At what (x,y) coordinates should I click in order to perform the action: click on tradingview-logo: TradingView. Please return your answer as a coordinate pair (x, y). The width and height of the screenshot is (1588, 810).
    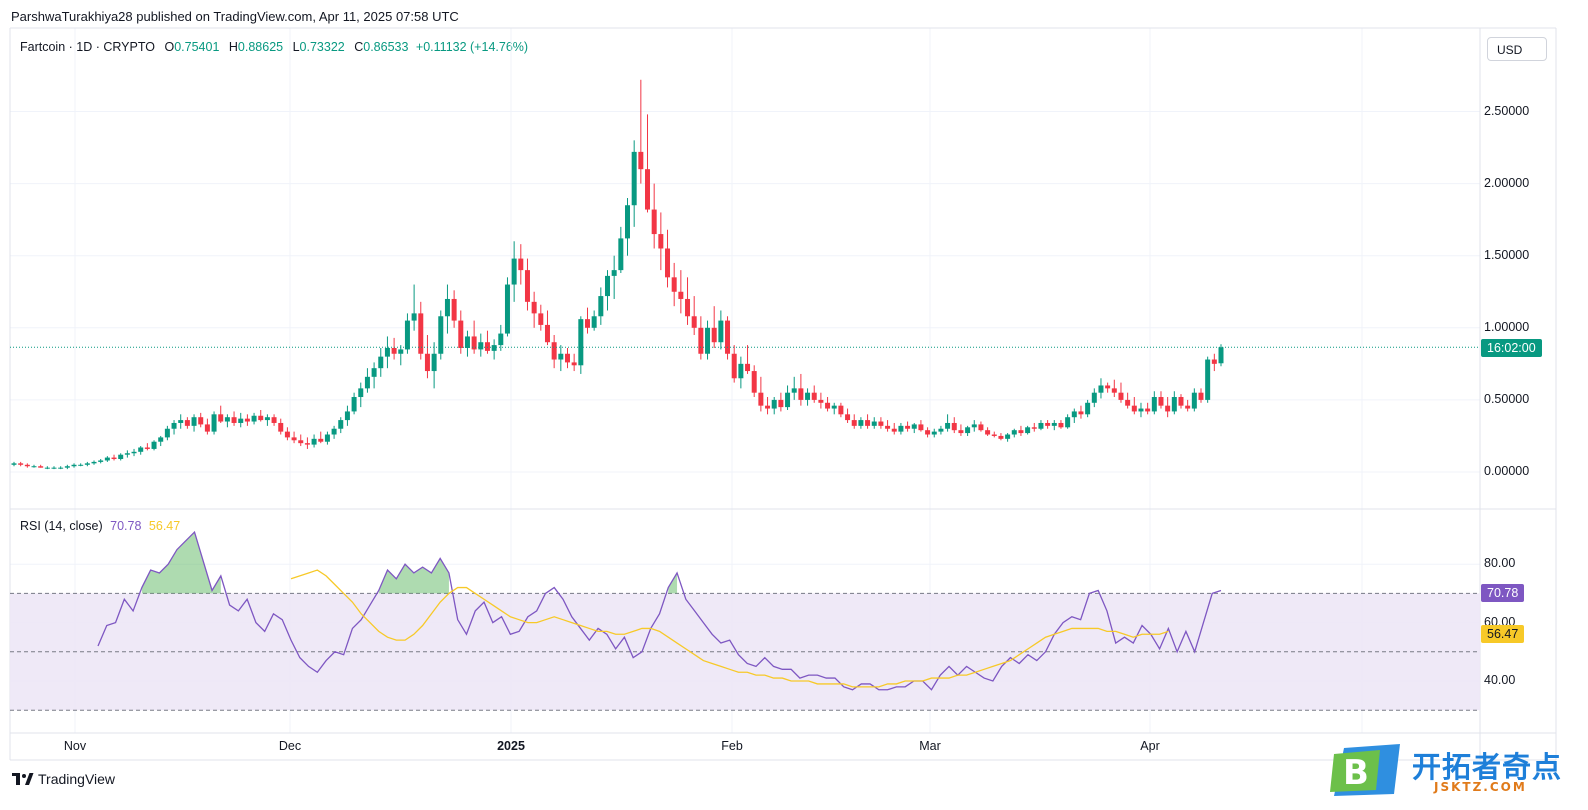
    Looking at the image, I should click on (63, 779).